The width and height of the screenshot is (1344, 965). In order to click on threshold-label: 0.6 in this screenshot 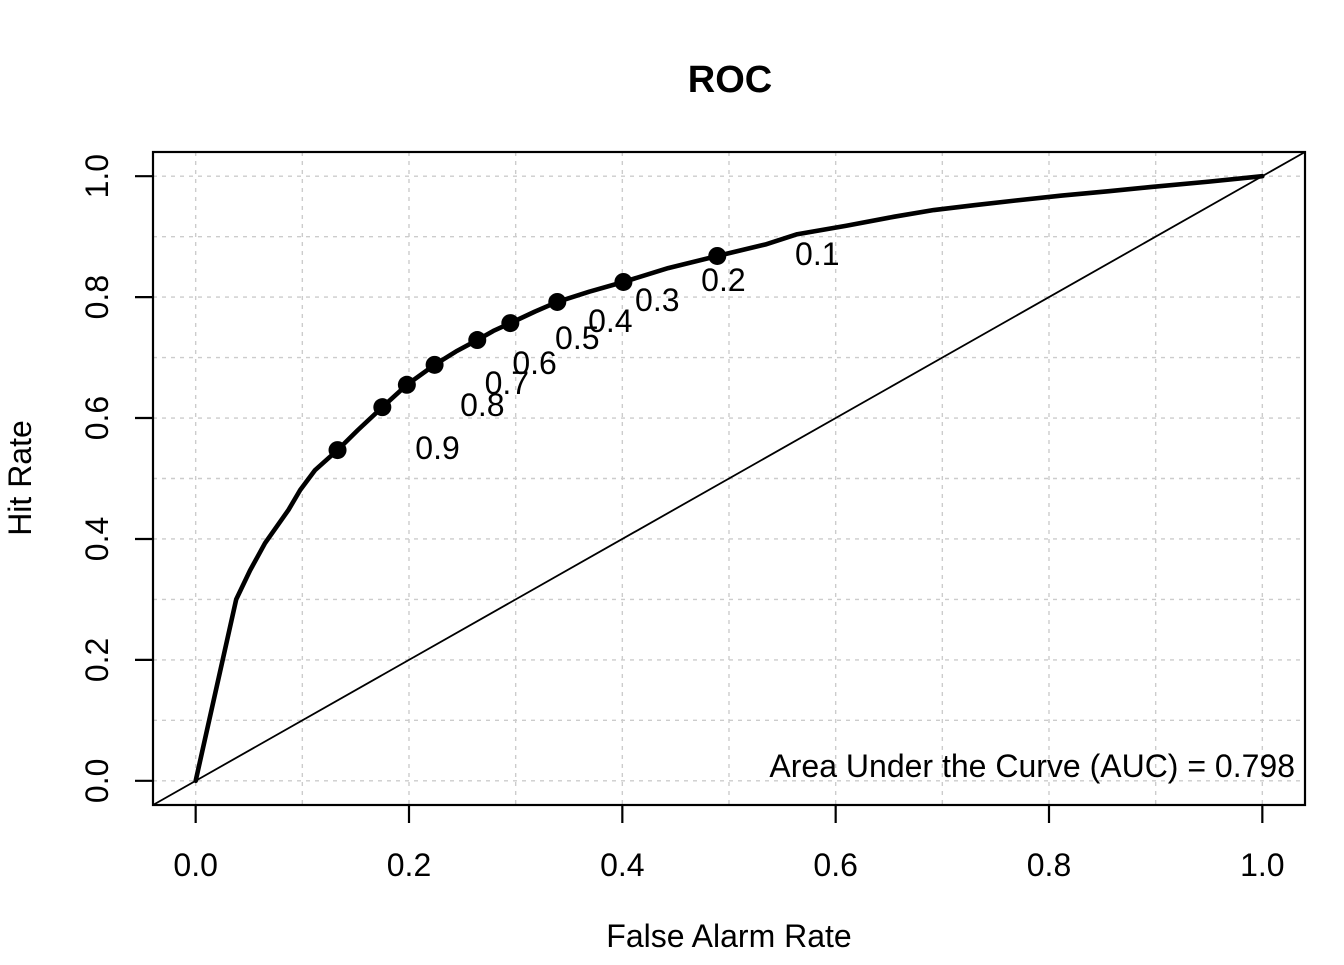, I will do `click(534, 363)`.